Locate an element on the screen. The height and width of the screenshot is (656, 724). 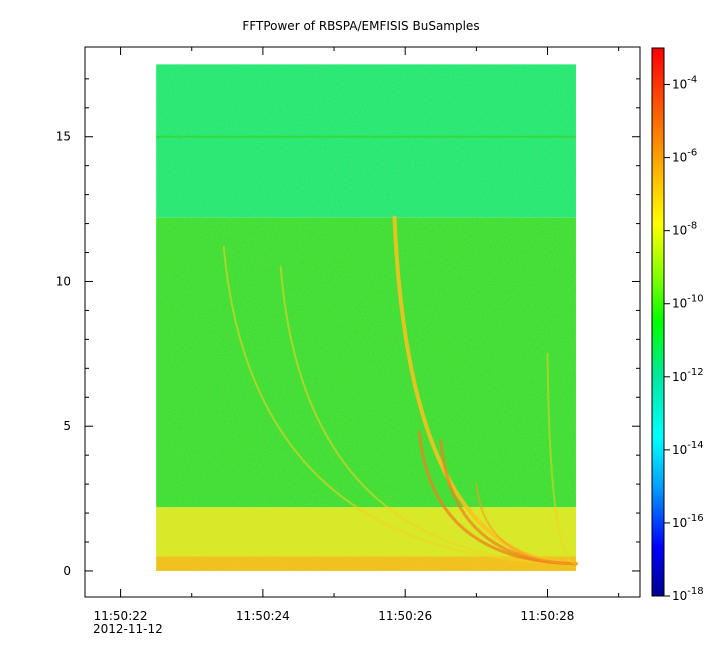
colorbar-tick-label: 10⁻⁴ is located at coordinates (684, 83).